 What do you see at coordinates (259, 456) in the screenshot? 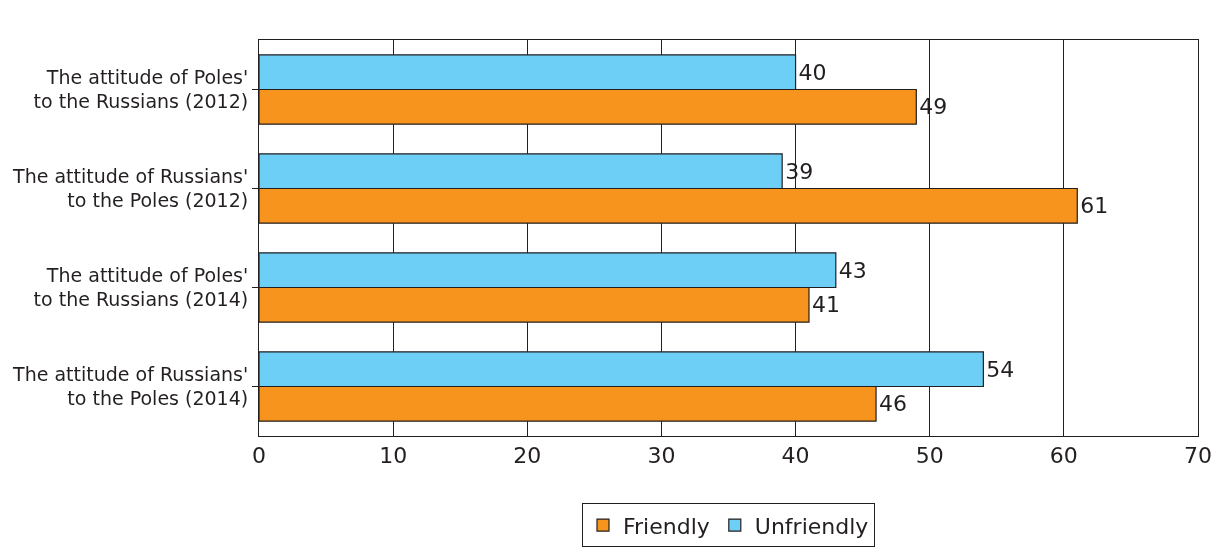
I see `x-tick-label: 0` at bounding box center [259, 456].